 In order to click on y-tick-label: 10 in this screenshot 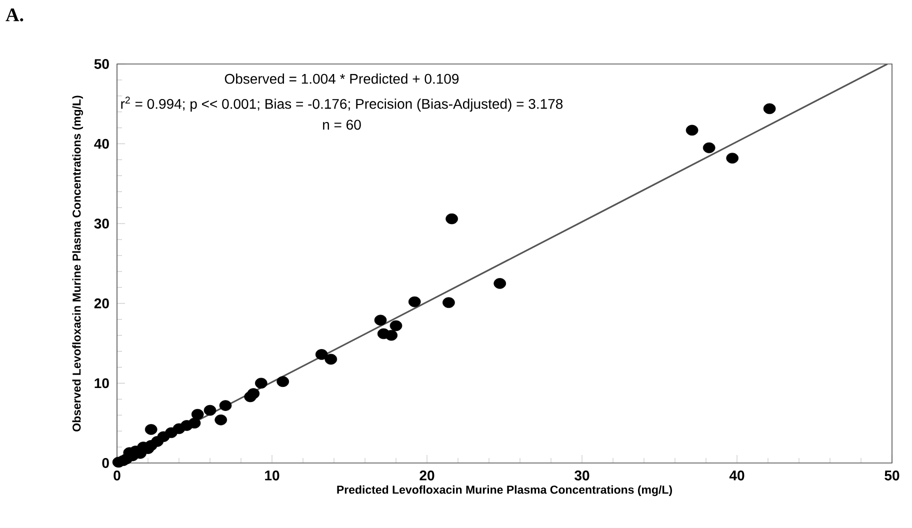, I will do `click(101, 383)`.